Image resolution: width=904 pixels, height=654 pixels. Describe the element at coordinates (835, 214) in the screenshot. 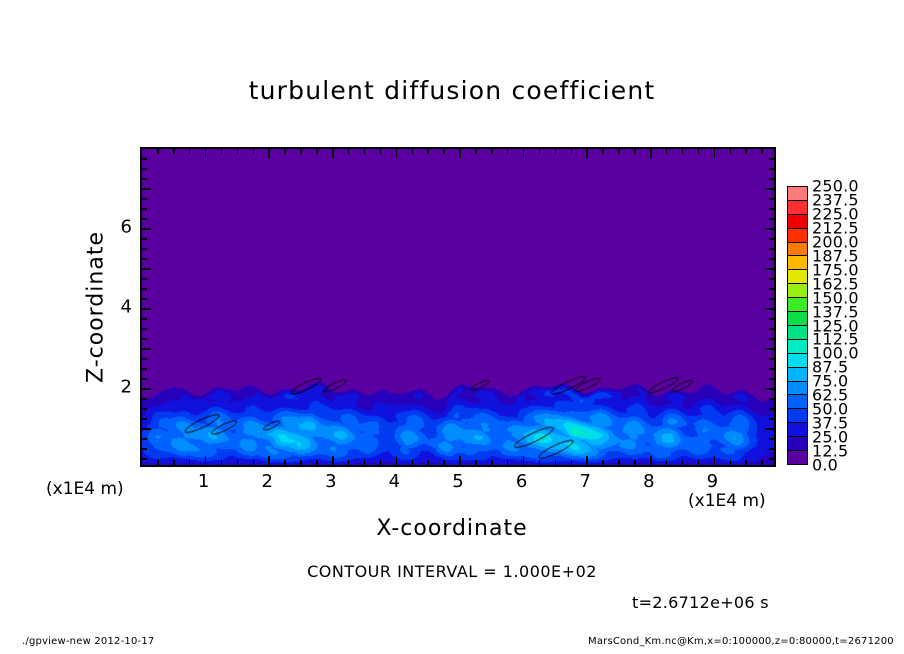

I see `colorbar-label: 225.0` at that location.